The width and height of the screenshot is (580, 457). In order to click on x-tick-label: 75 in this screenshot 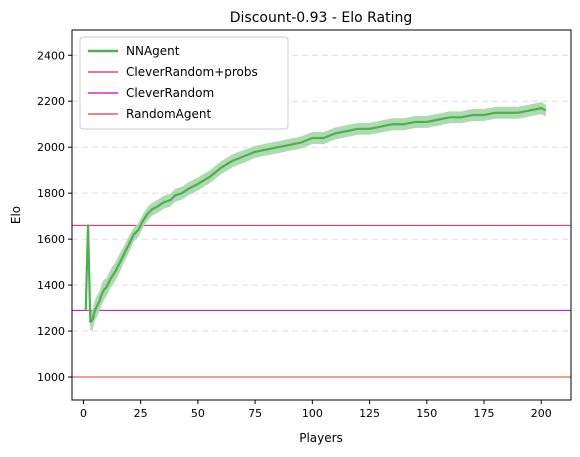, I will do `click(255, 413)`.